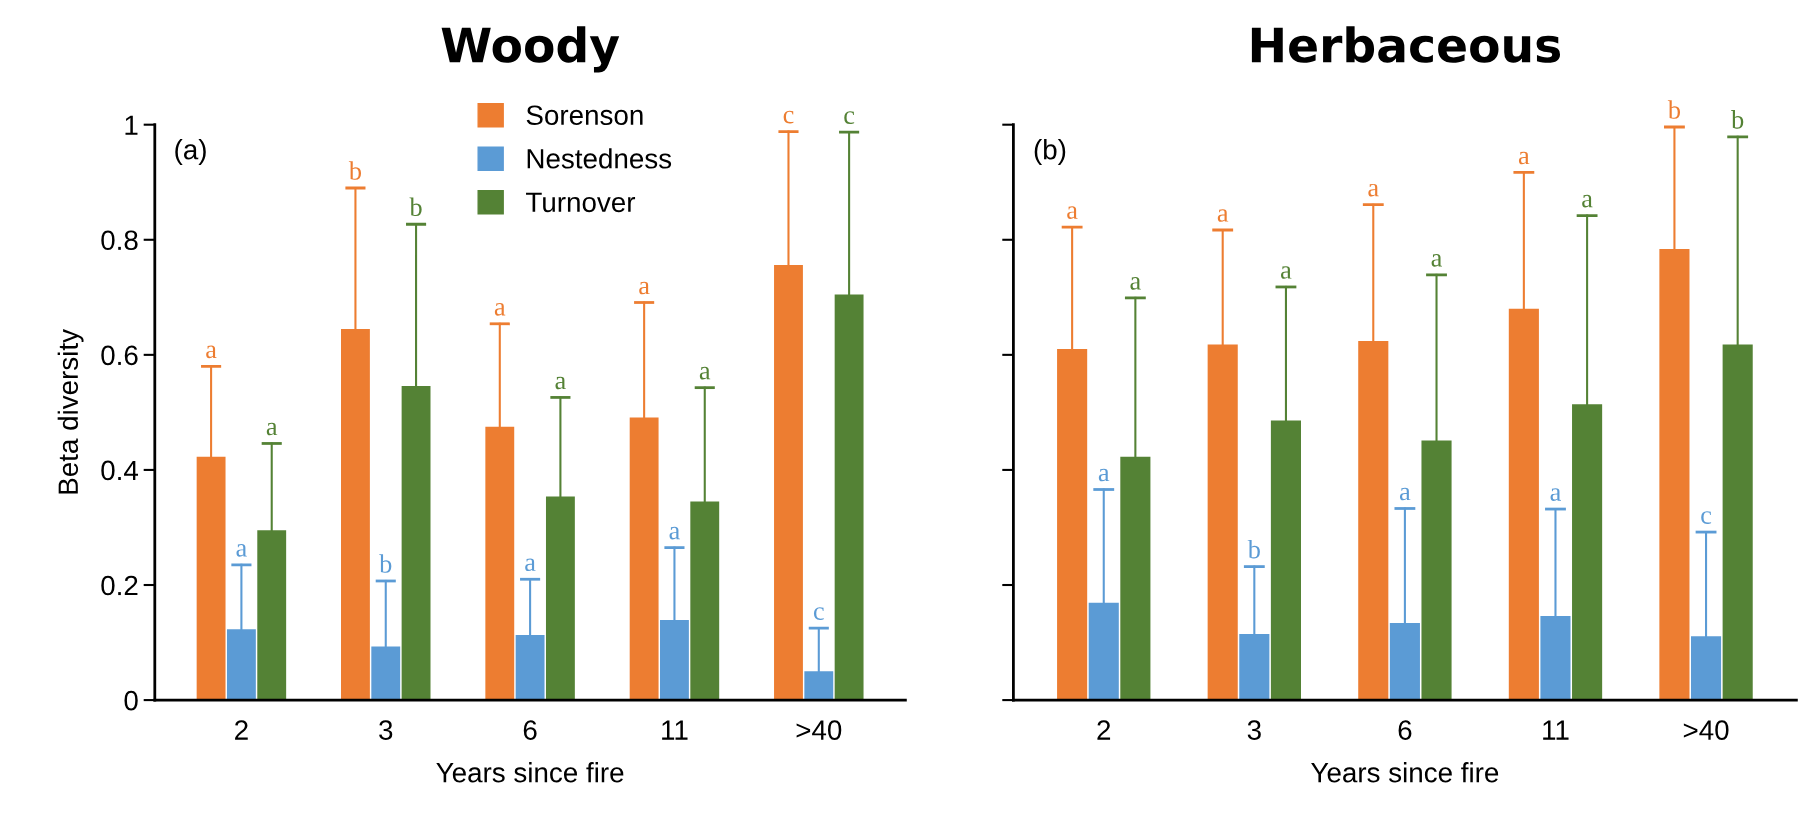 The width and height of the screenshot is (1800, 815). I want to click on chart-title: Herbaceous, so click(1406, 44).